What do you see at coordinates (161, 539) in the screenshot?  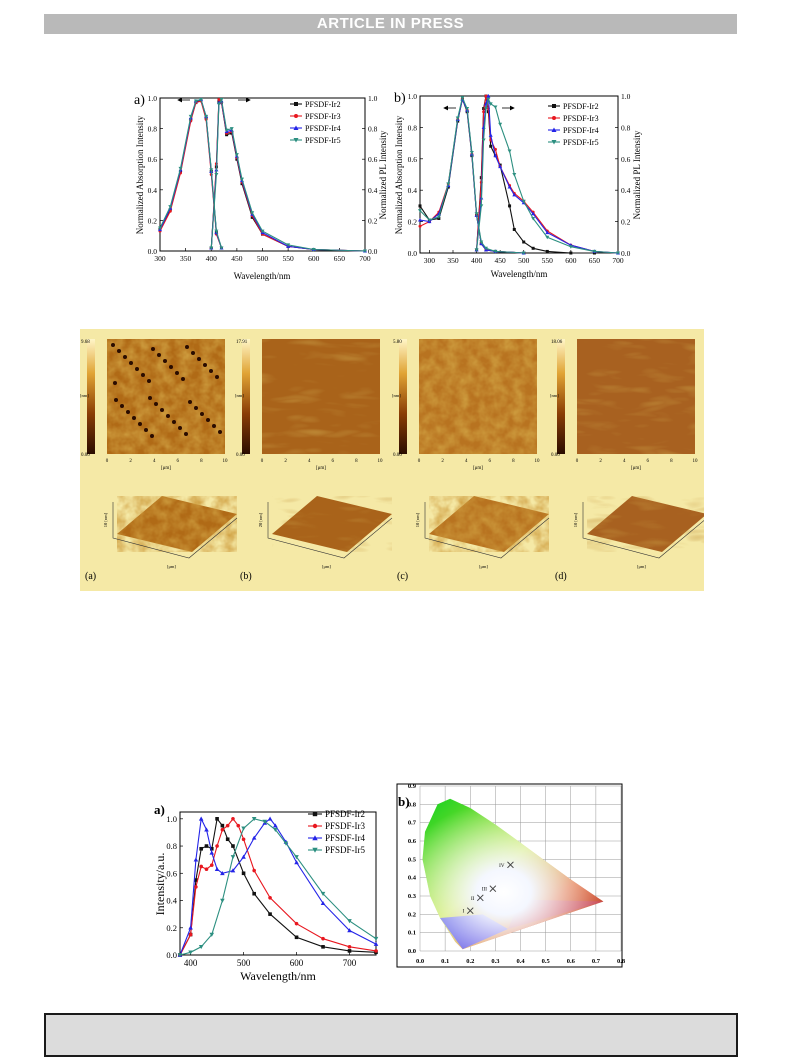 I see `afm-3d-view-1: 10 [nm] [μm] (a)` at bounding box center [161, 539].